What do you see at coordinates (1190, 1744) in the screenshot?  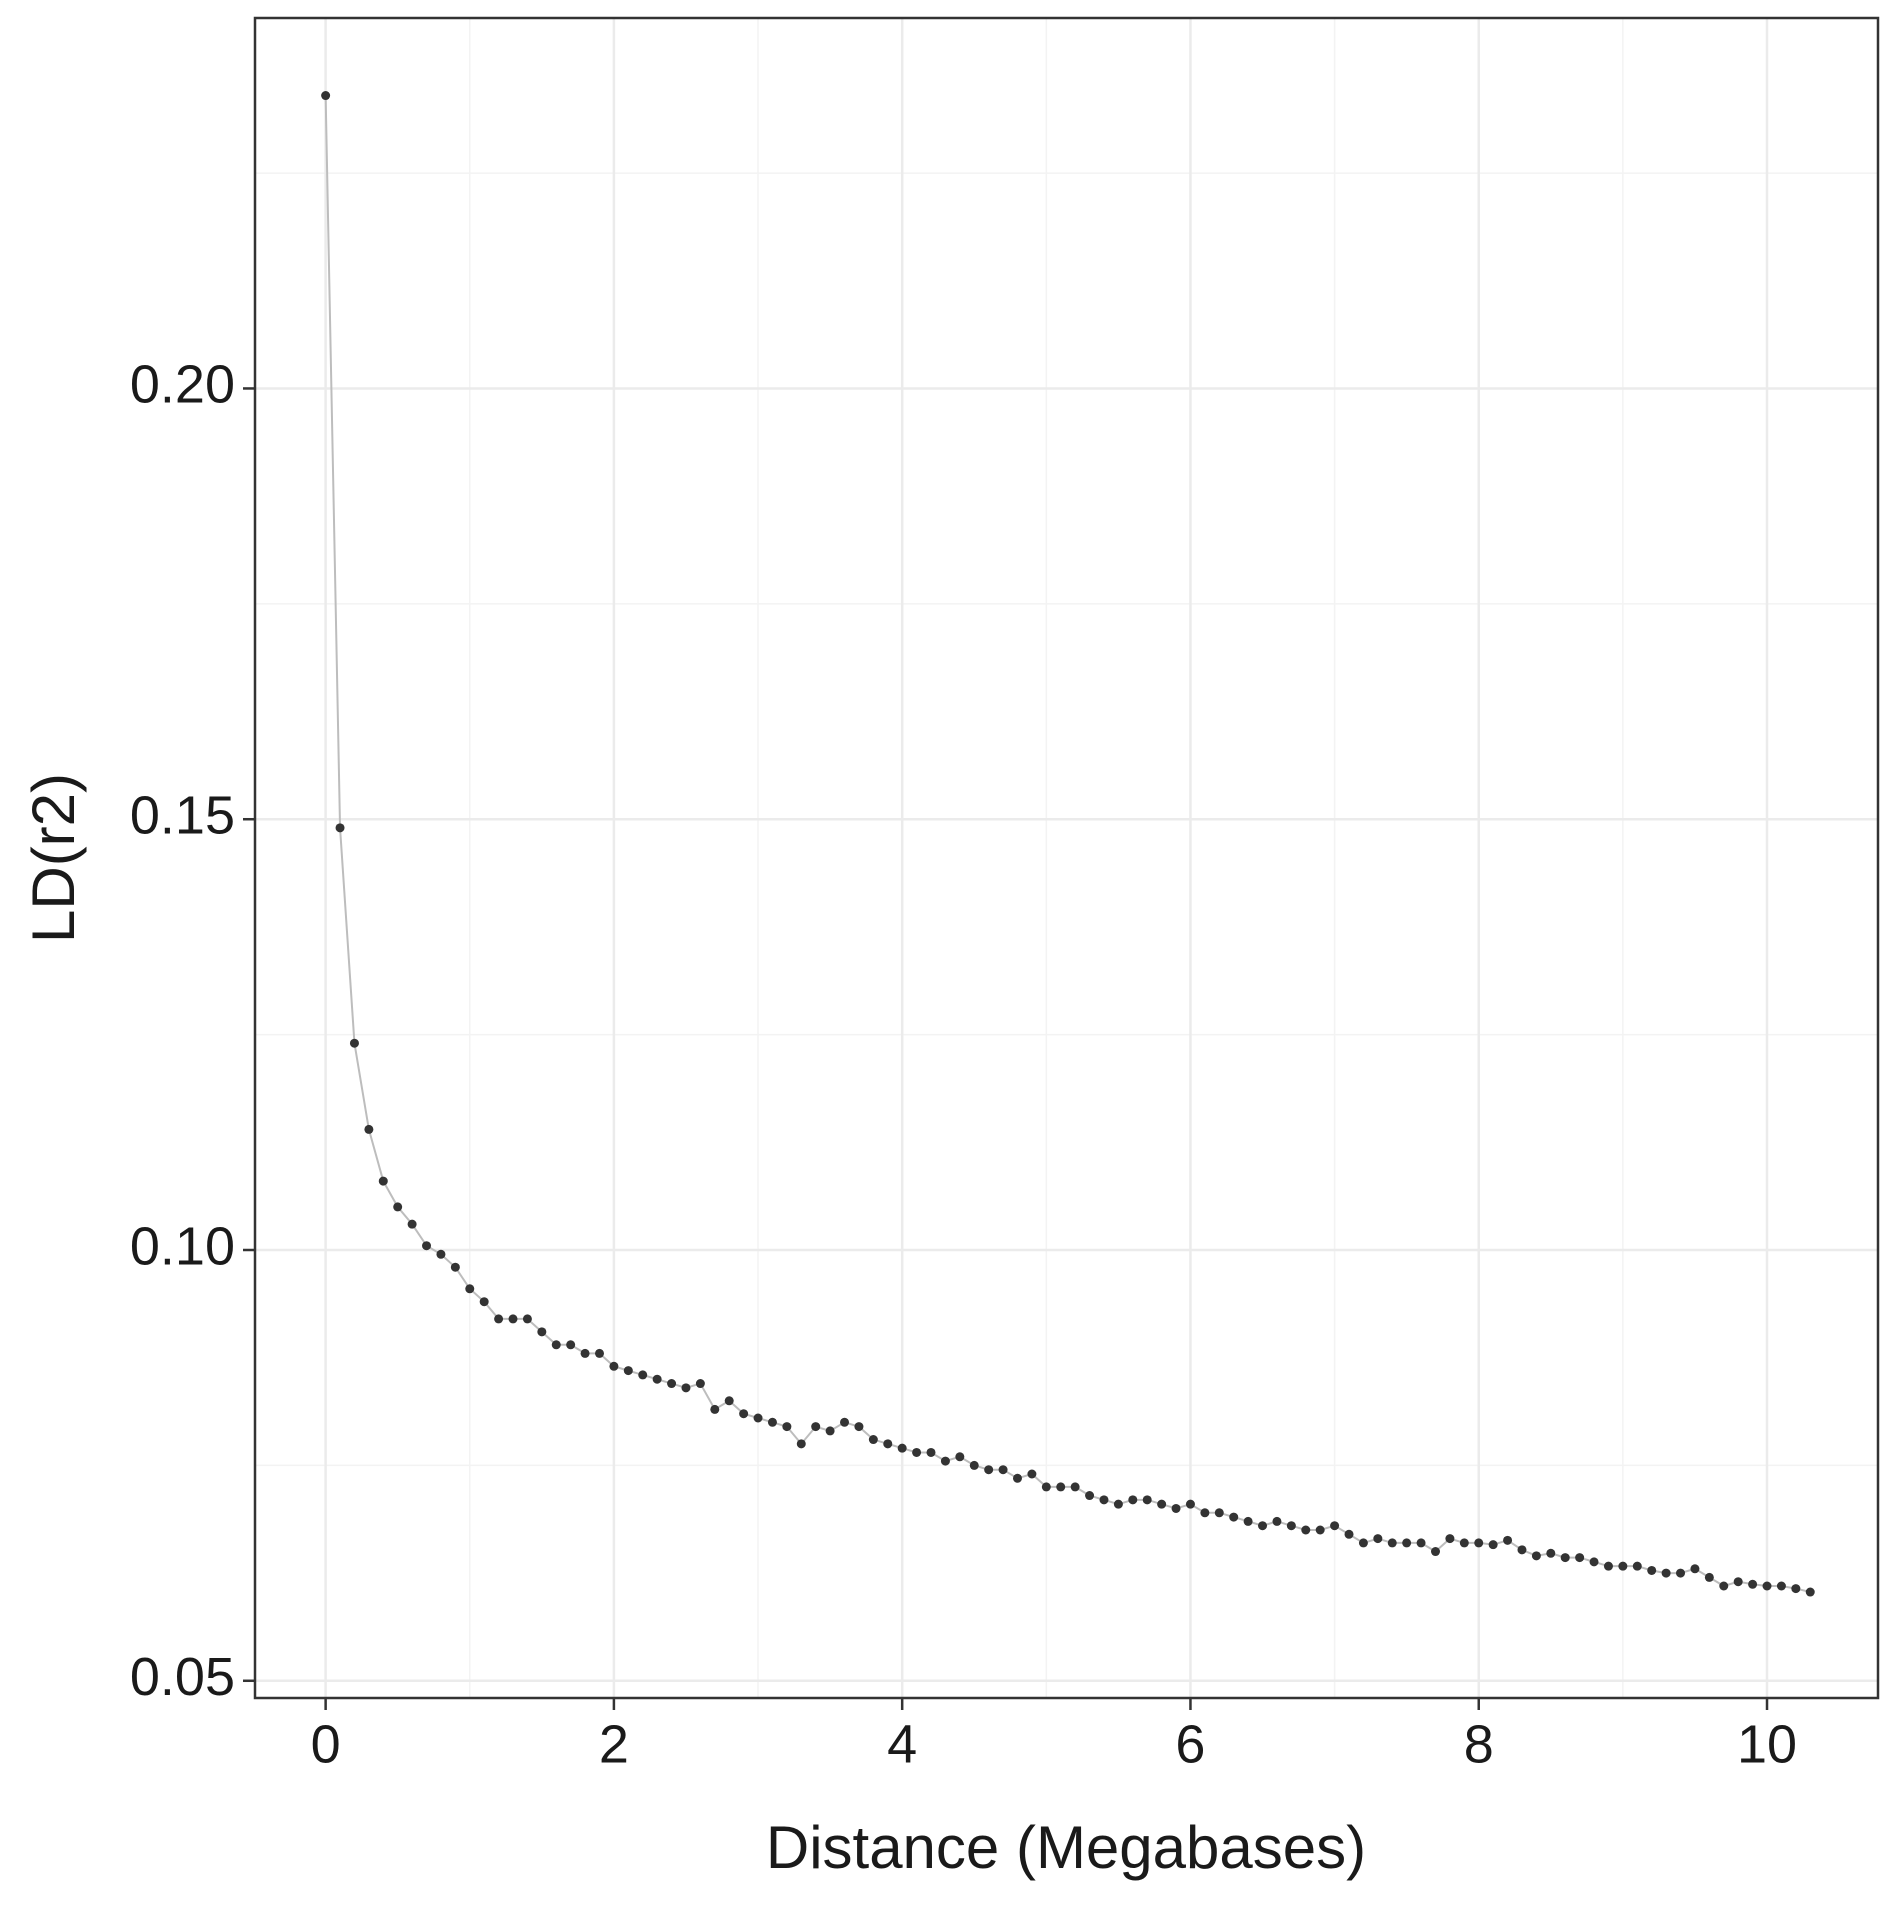 I see `x-tick-label: 6` at bounding box center [1190, 1744].